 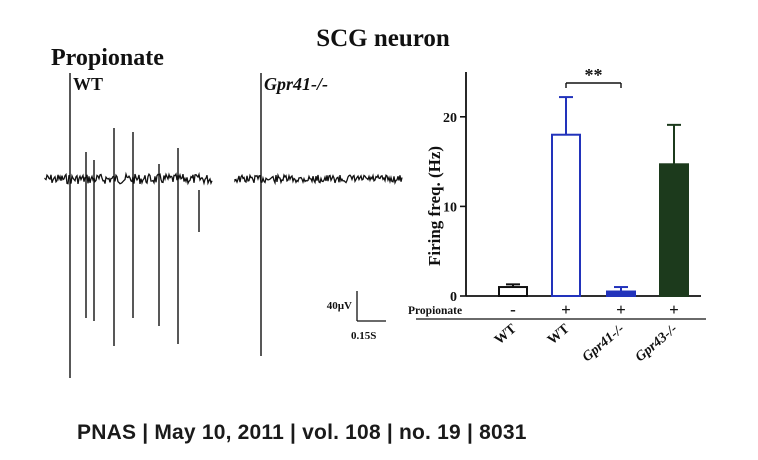 I want to click on y-tick-label: 20, so click(x=450, y=118).